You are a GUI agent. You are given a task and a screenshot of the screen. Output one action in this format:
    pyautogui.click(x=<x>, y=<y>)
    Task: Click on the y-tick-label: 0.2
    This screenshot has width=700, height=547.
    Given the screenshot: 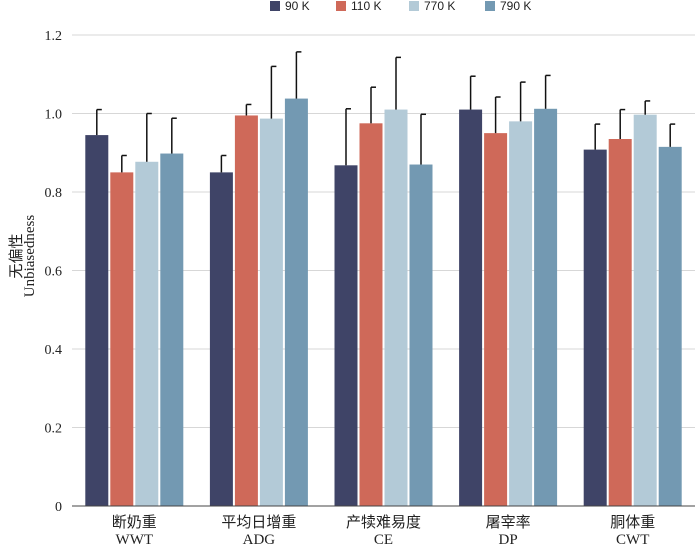 What is the action you would take?
    pyautogui.click(x=54, y=429)
    